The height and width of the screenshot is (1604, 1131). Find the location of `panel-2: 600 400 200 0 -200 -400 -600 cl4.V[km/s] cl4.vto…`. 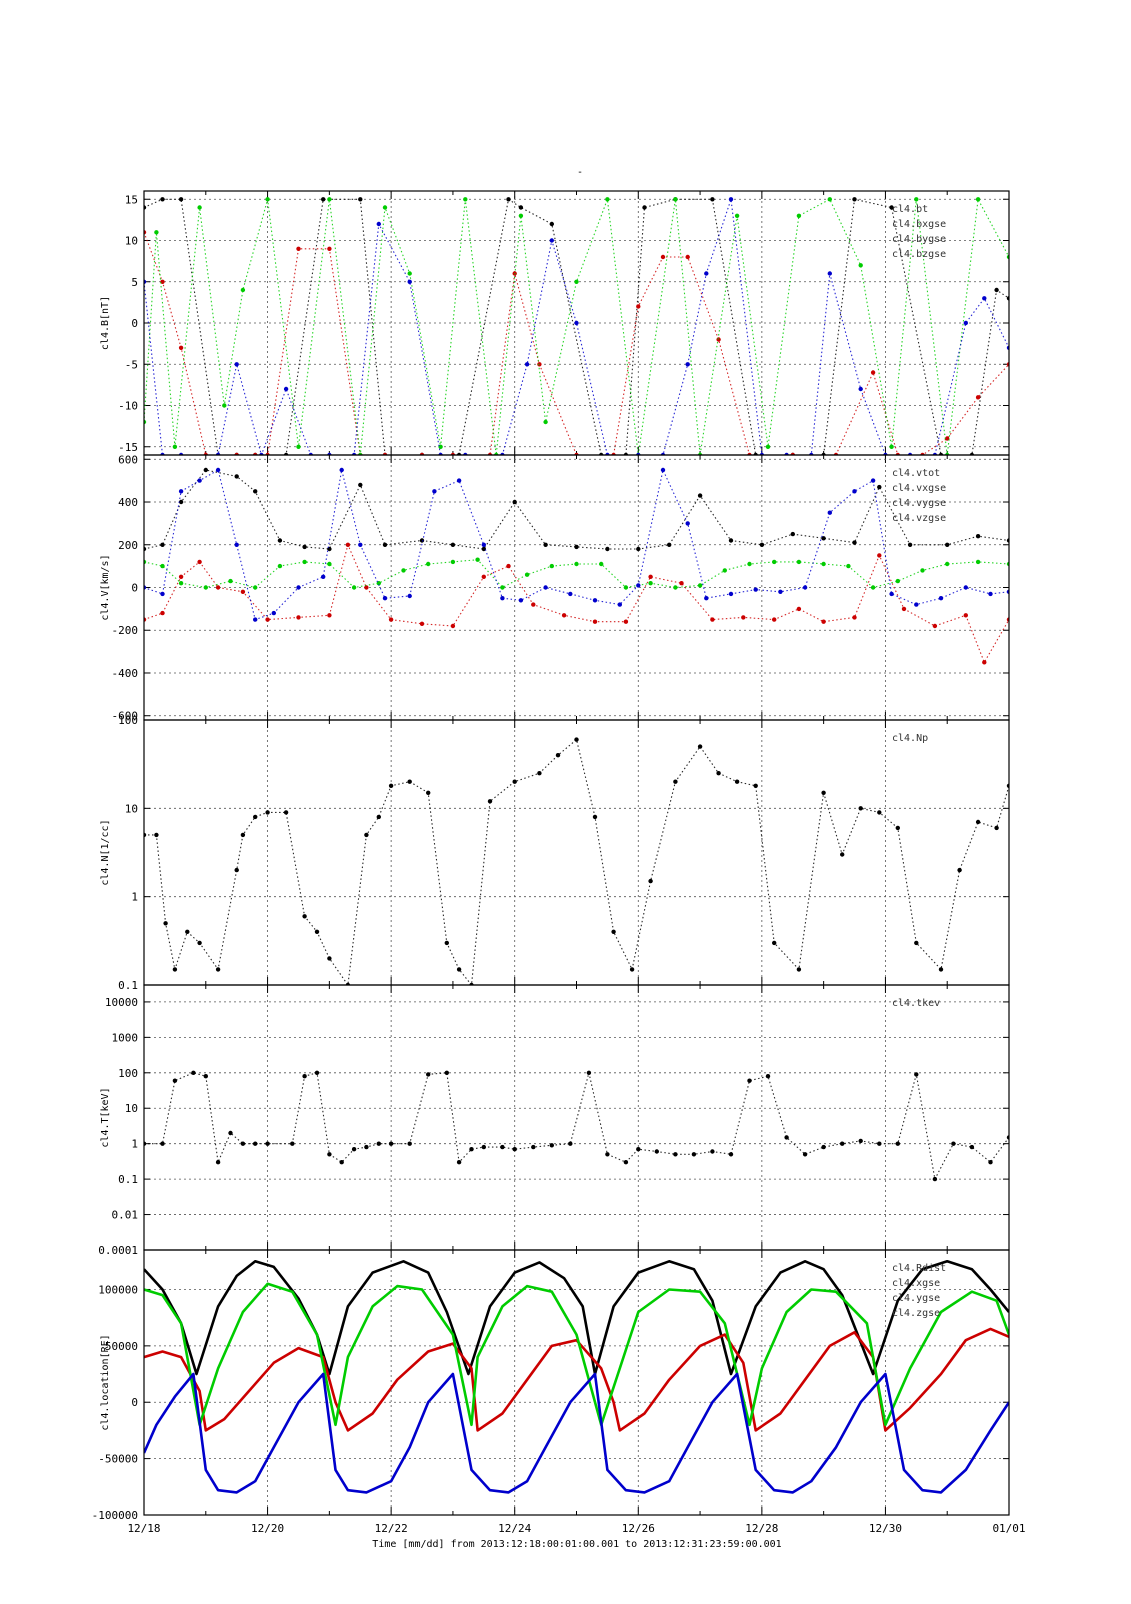

panel-2: 600 400 200 0 -200 -400 -600 cl4.V[km/s] cl4.vto… is located at coordinates (555, 588).